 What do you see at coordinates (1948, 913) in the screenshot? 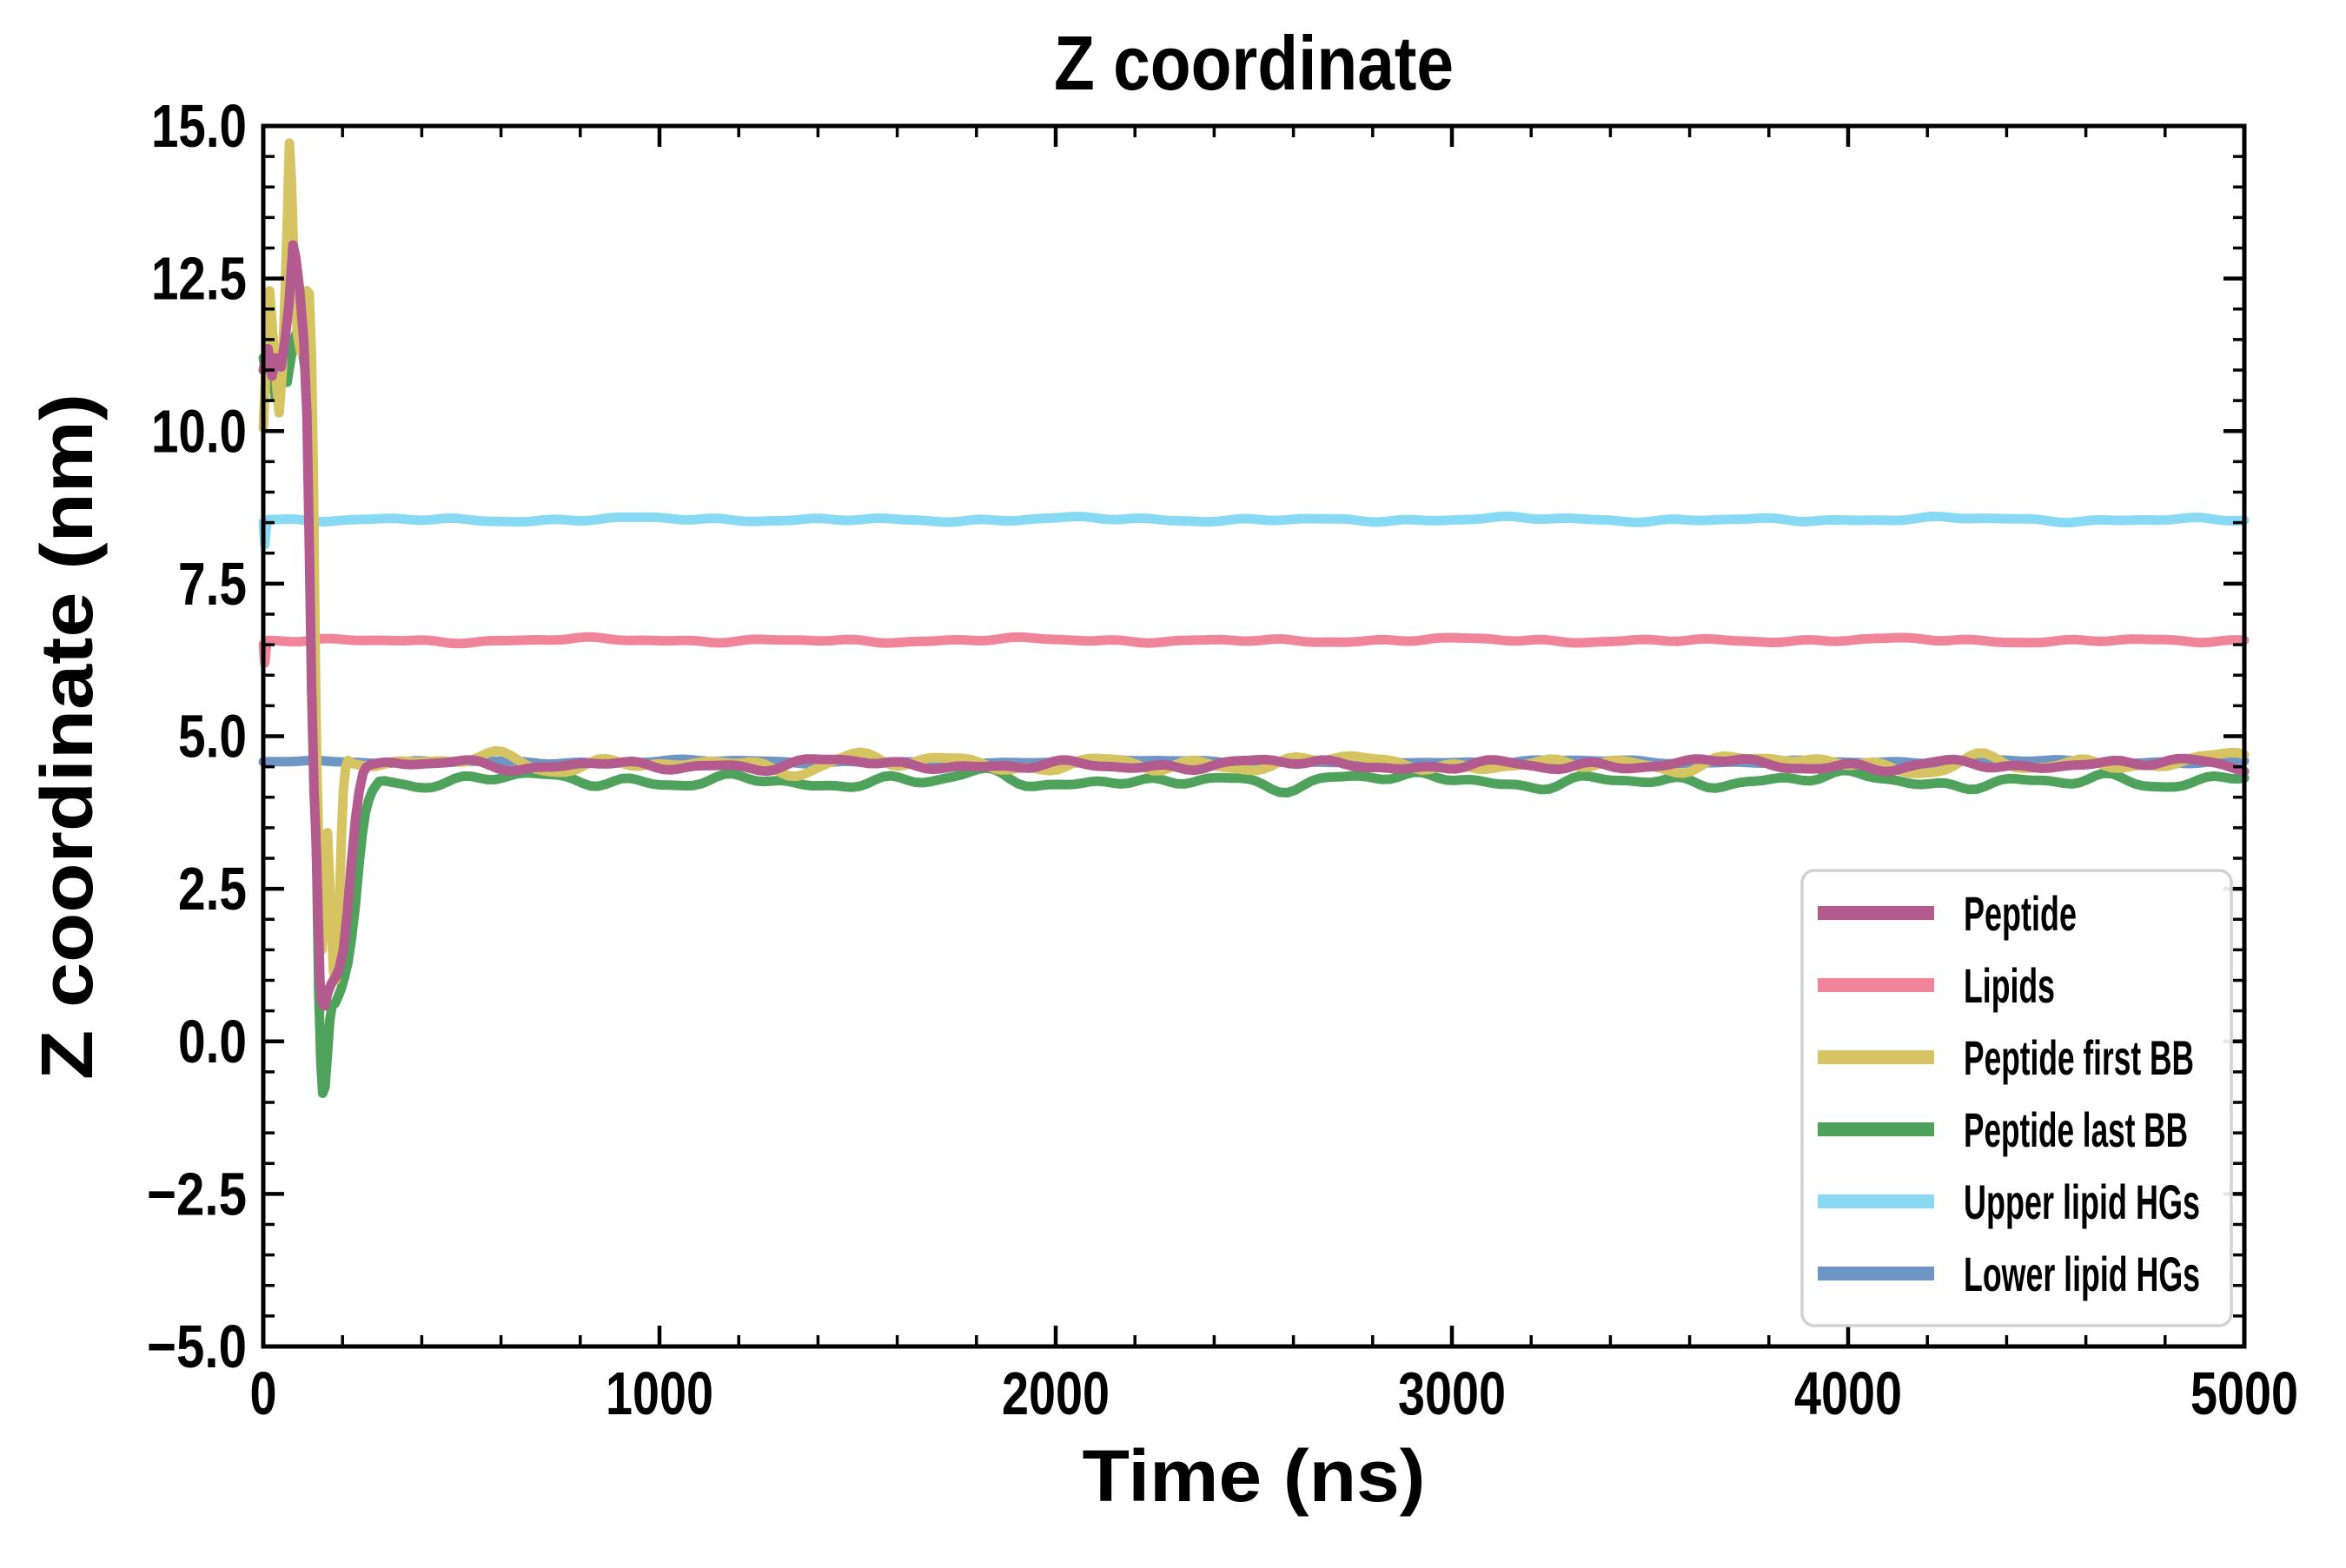
I see `legend-entry: Peptide` at bounding box center [1948, 913].